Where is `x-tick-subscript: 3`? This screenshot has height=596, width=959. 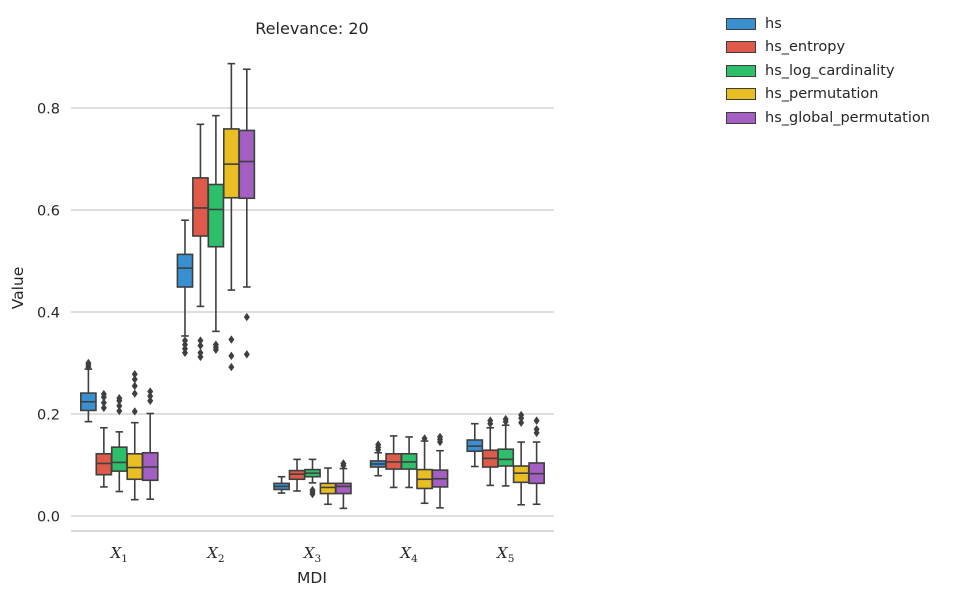
x-tick-subscript: 3 is located at coordinates (318, 559).